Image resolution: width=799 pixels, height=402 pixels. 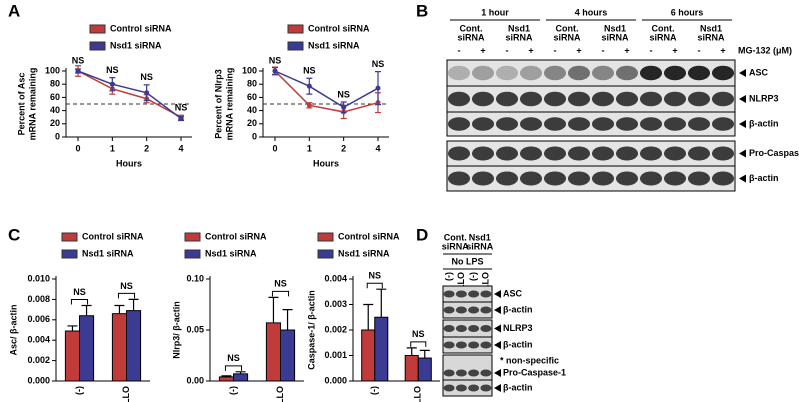 I want to click on timepoint-label: 6 hours, so click(x=687, y=12).